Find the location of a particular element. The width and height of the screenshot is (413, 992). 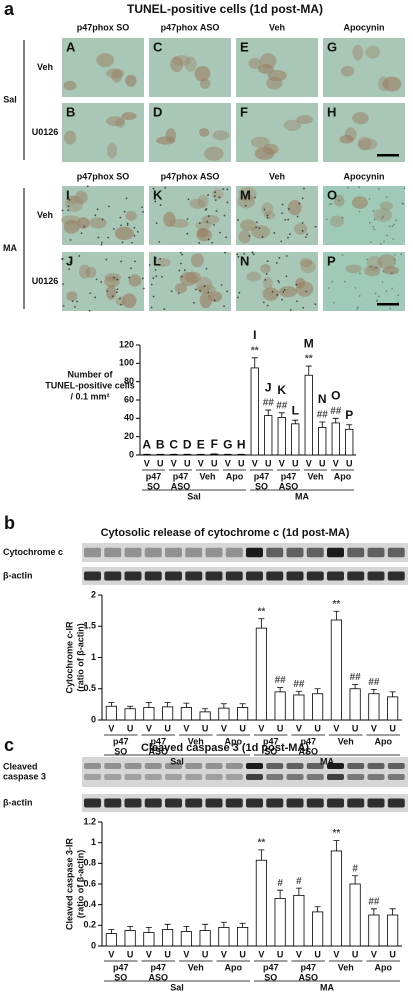

micrograph: E is located at coordinates (277, 67).